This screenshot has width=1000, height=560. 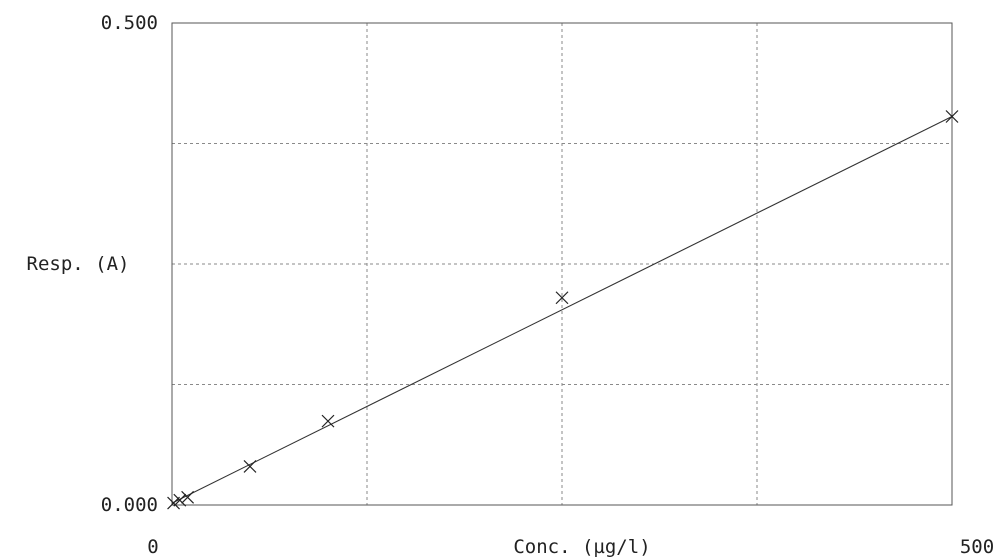 What do you see at coordinates (977, 547) in the screenshot?
I see `x-tick-max: 500` at bounding box center [977, 547].